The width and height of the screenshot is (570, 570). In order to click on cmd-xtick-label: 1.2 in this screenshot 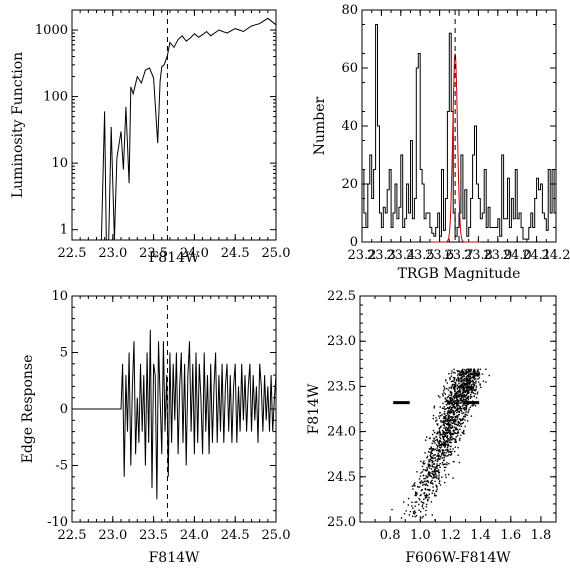, I will do `click(450, 535)`.